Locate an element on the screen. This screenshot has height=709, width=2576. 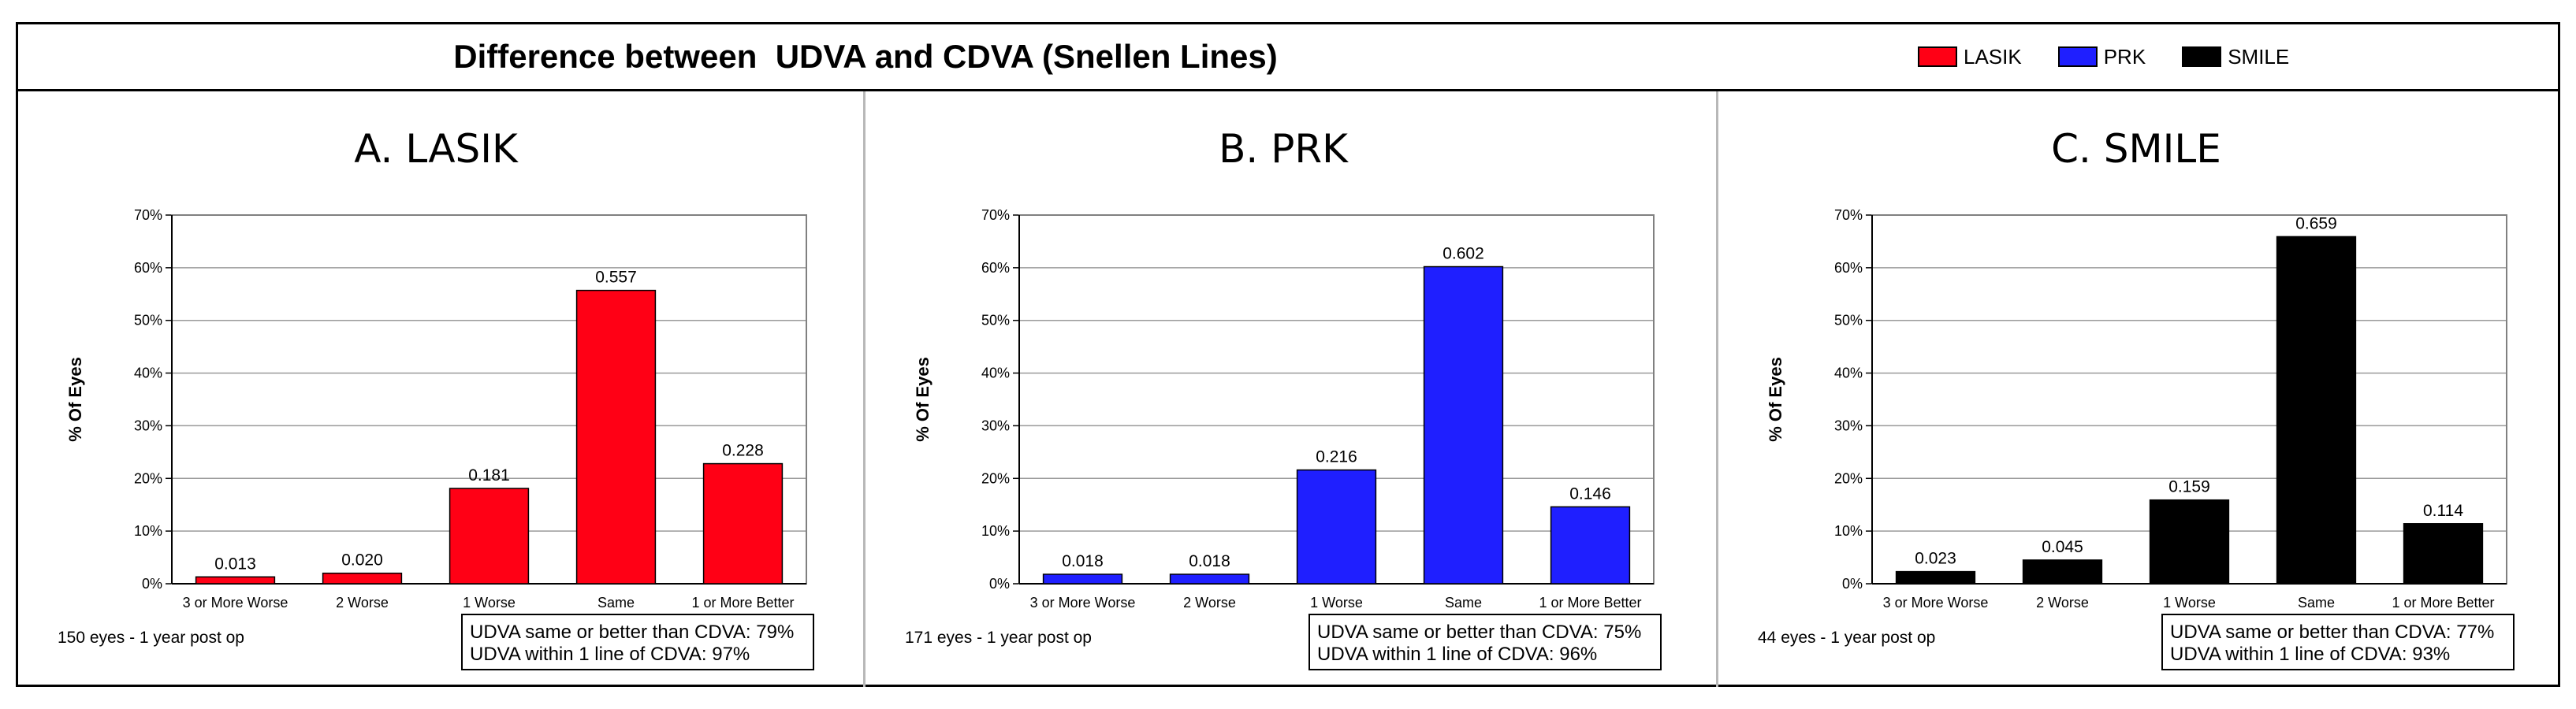
bar-value-label: 0.659 is located at coordinates (2316, 223).